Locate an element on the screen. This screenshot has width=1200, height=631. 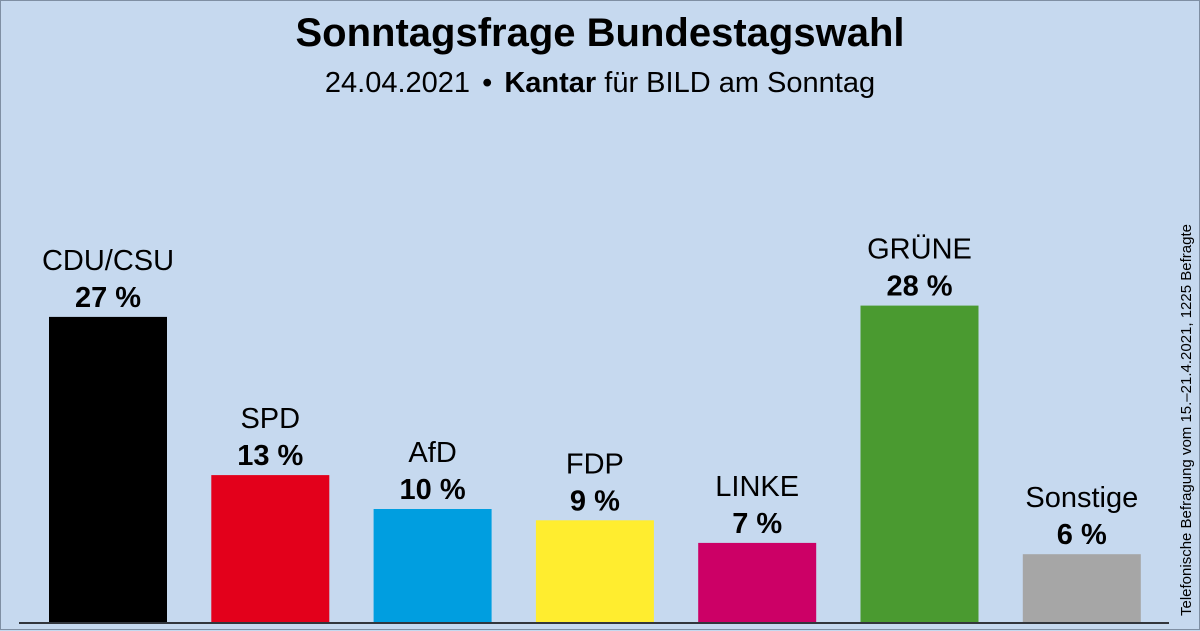
poll-date: 24.04.2021 is located at coordinates (397, 83).